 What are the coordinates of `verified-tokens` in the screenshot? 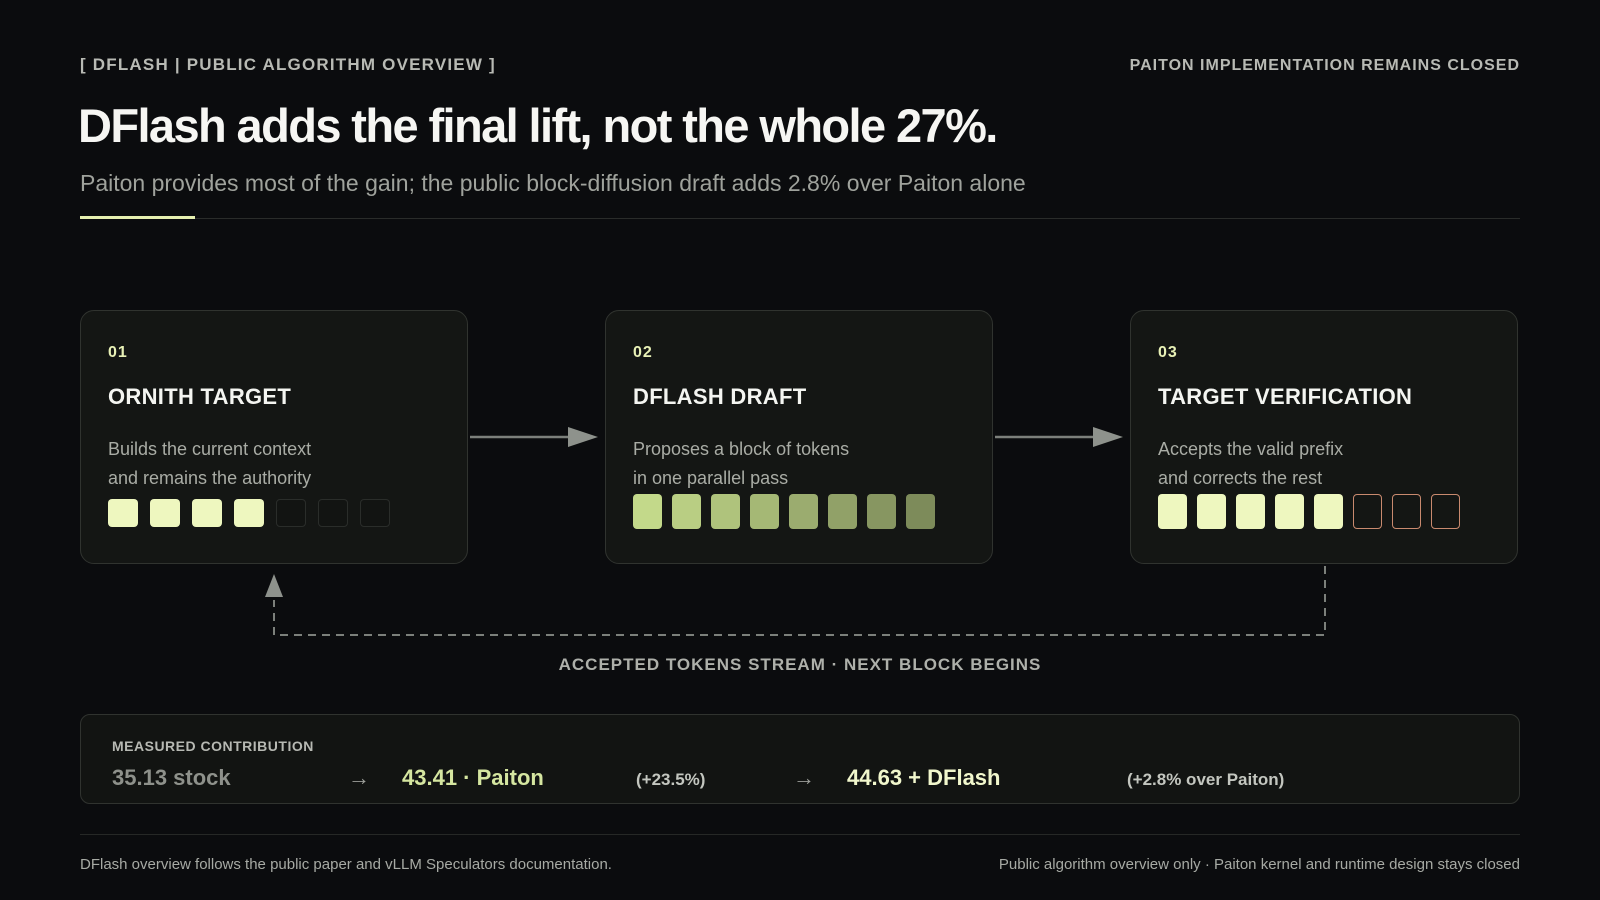 It's located at (1314, 511).